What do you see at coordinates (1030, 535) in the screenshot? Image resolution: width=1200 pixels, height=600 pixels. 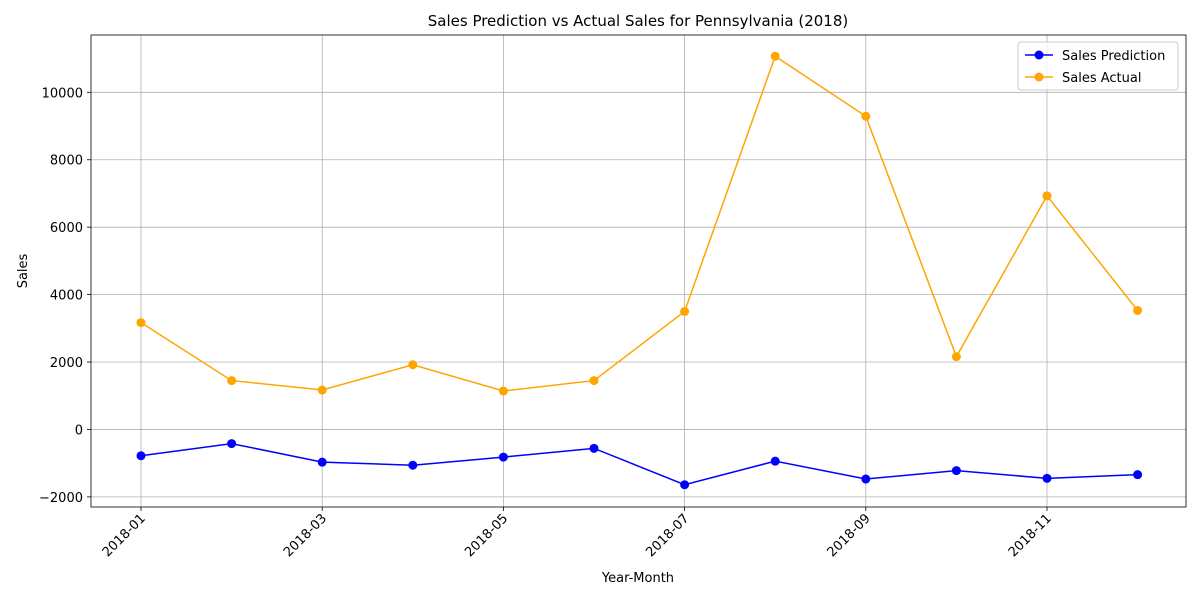 I see `x-tick-label: 2018-11` at bounding box center [1030, 535].